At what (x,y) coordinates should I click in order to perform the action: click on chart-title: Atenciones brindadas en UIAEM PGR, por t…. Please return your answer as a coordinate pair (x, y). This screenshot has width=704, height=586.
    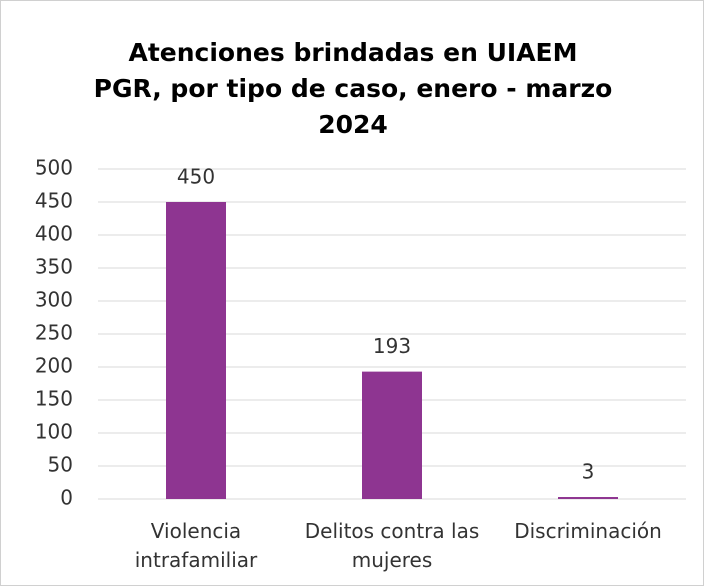
    Looking at the image, I should click on (353, 88).